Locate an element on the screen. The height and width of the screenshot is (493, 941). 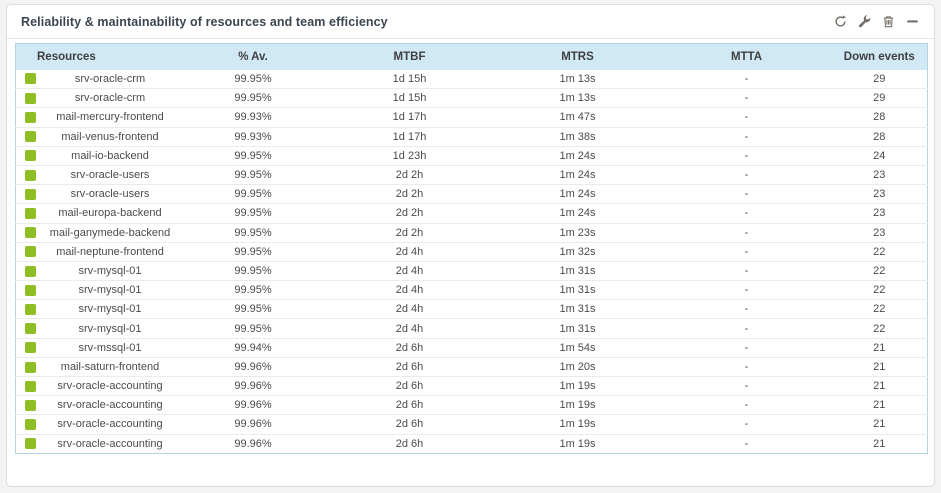
resource-name: mail-neptune-frontend is located at coordinates (110, 252).